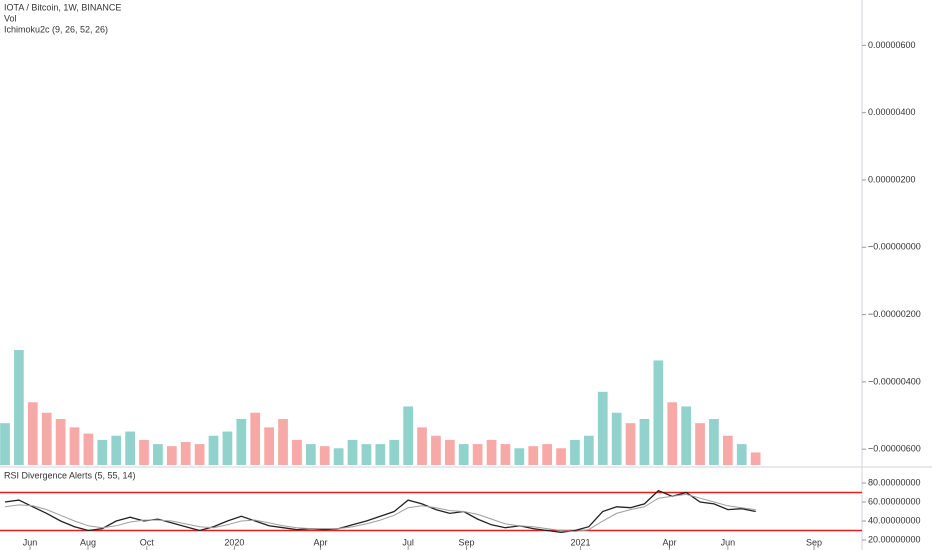 This screenshot has height=550, width=932. What do you see at coordinates (580, 542) in the screenshot?
I see `x-tick-label: 2021` at bounding box center [580, 542].